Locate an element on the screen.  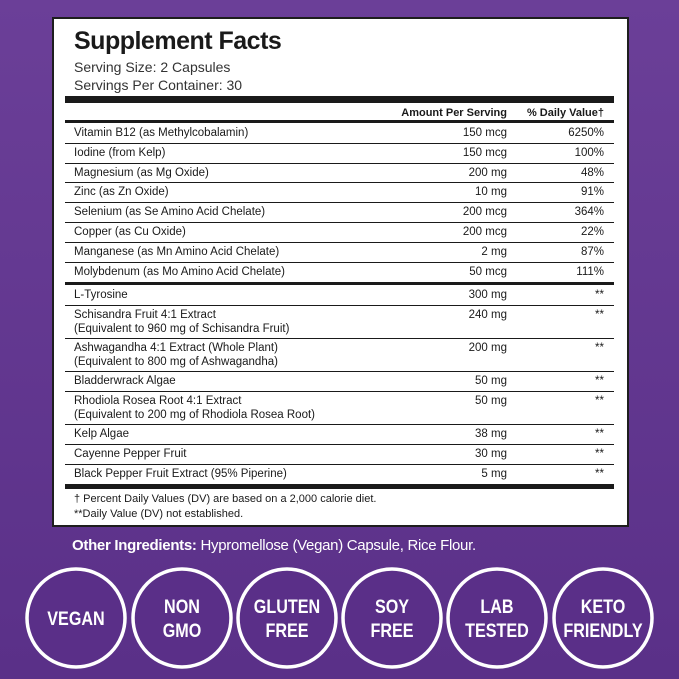
amount: 38 mg is located at coordinates (491, 434).